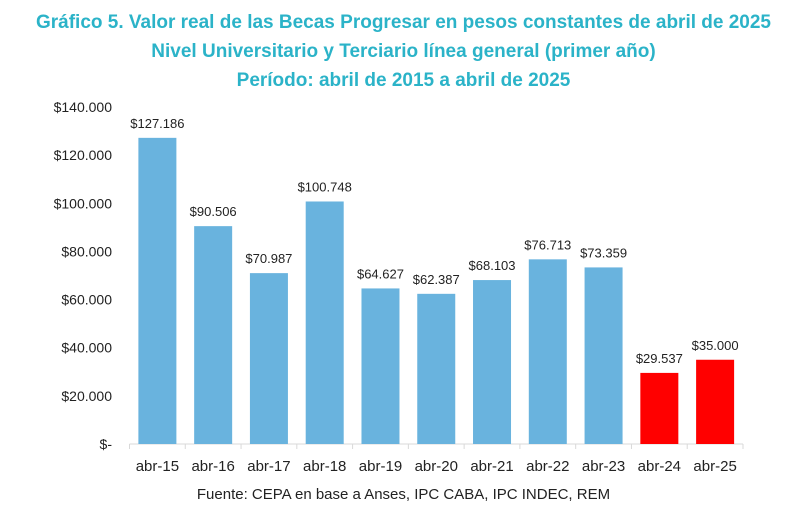 Image resolution: width=807 pixels, height=521 pixels. Describe the element at coordinates (86, 396) in the screenshot. I see `y-tick-label: $20.000` at that location.